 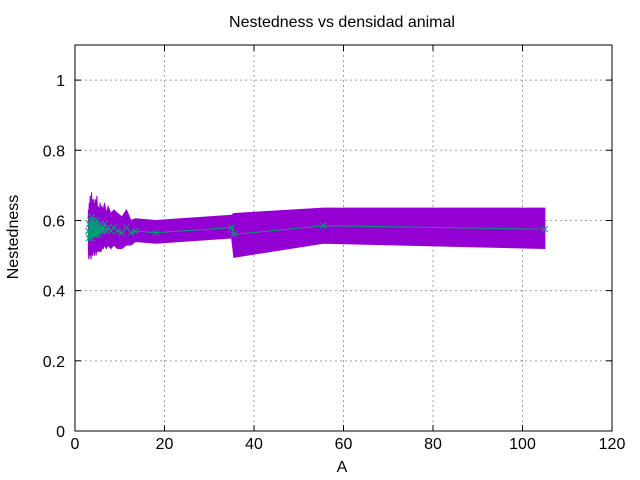 What do you see at coordinates (60, 432) in the screenshot?
I see `y-tick-label: 0` at bounding box center [60, 432].